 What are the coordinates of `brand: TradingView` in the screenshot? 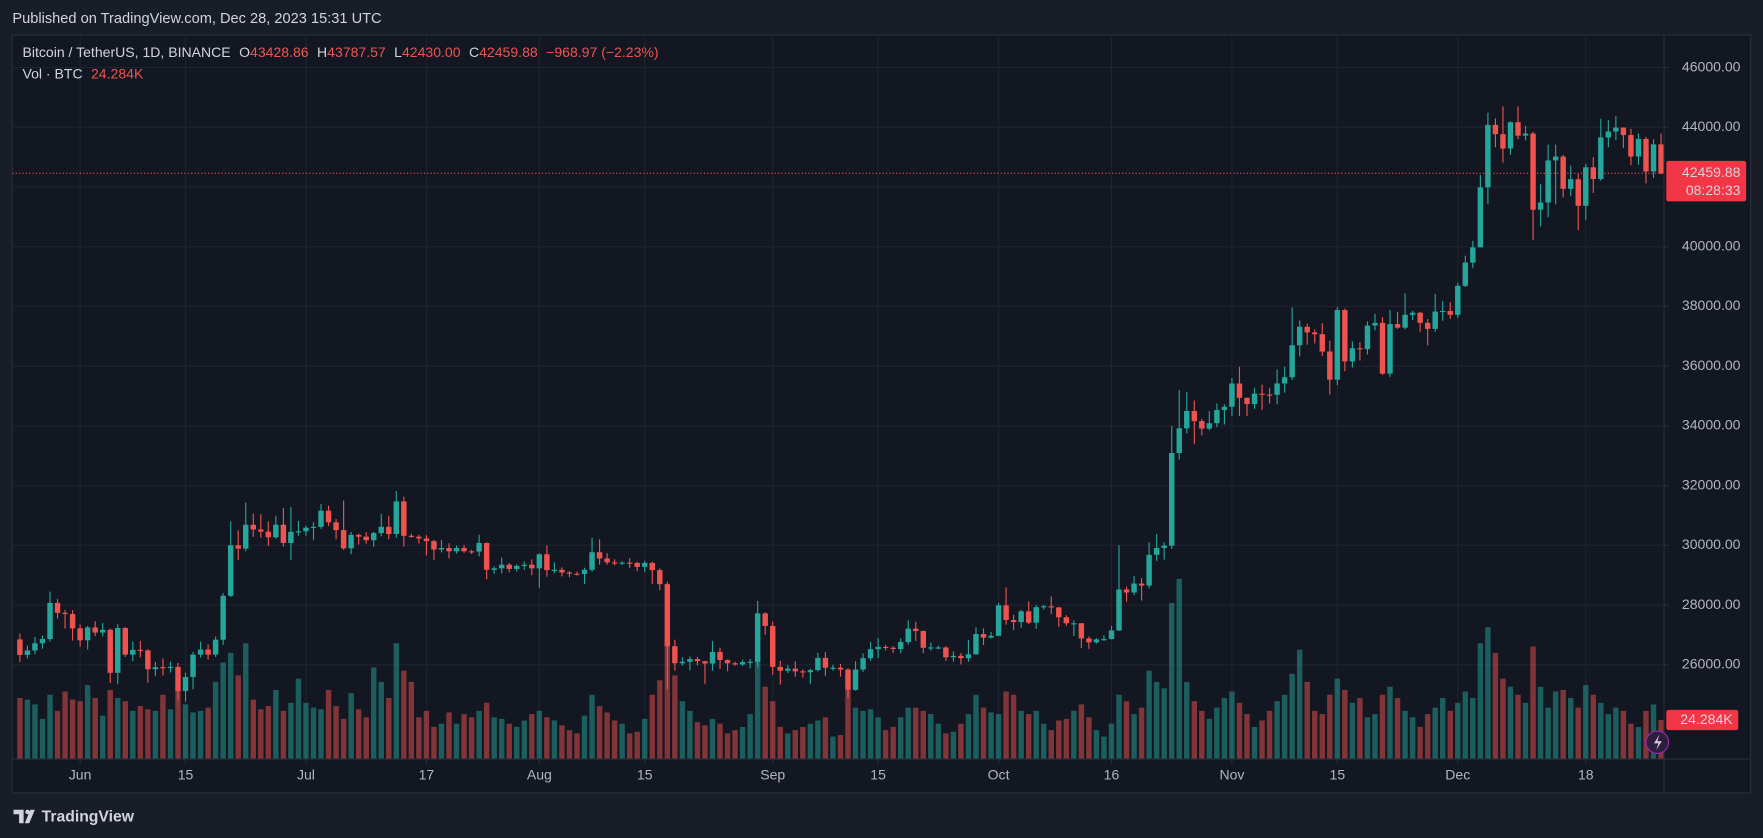 It's located at (88, 817).